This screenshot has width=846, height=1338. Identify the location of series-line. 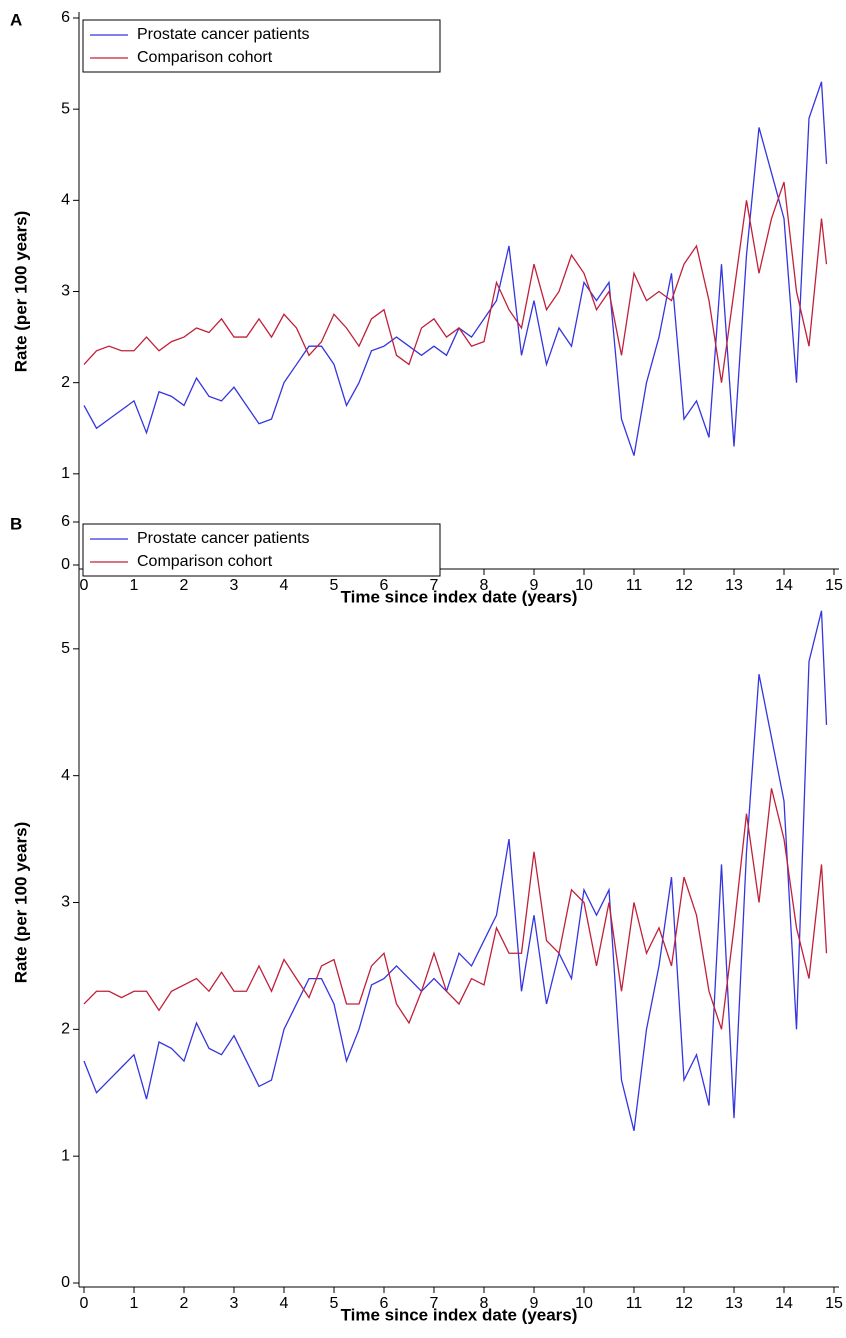
(455, 282).